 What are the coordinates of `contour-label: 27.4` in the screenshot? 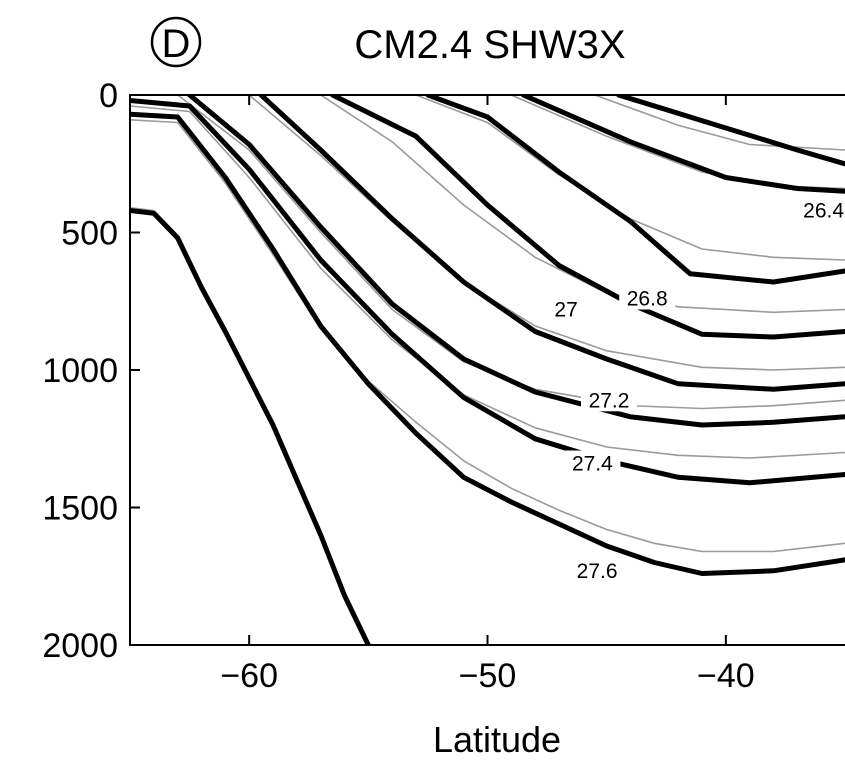 It's located at (592, 464).